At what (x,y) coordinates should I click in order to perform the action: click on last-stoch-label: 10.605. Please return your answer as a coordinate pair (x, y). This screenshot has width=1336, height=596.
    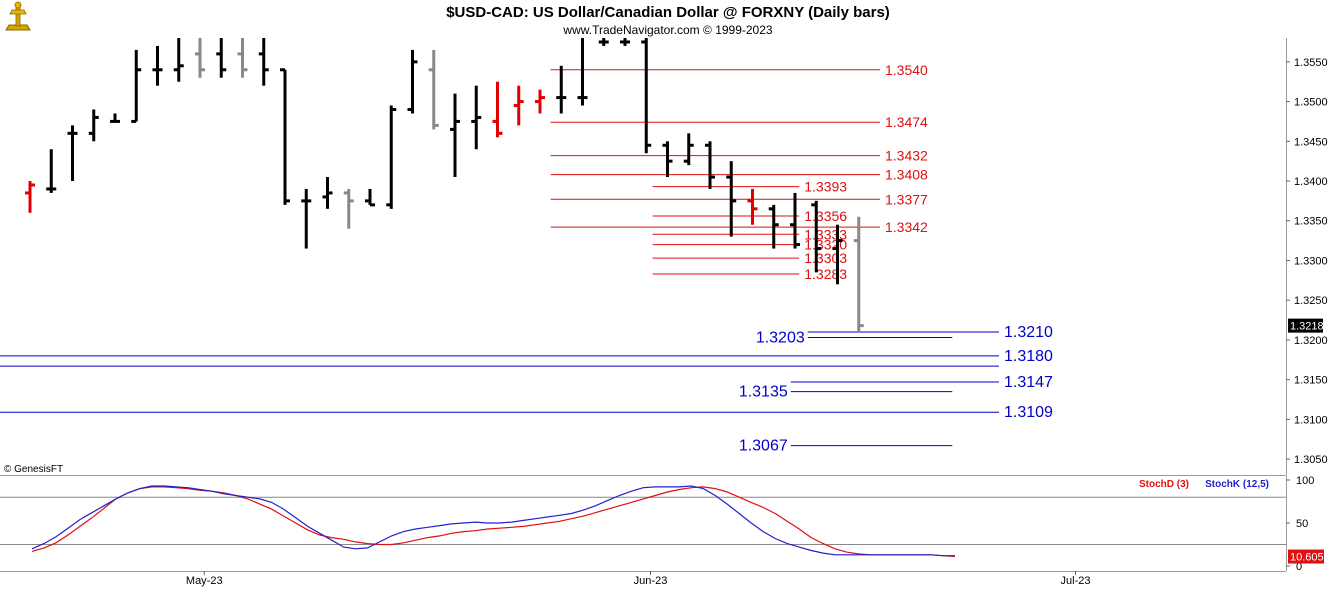
    Looking at the image, I should click on (1307, 558).